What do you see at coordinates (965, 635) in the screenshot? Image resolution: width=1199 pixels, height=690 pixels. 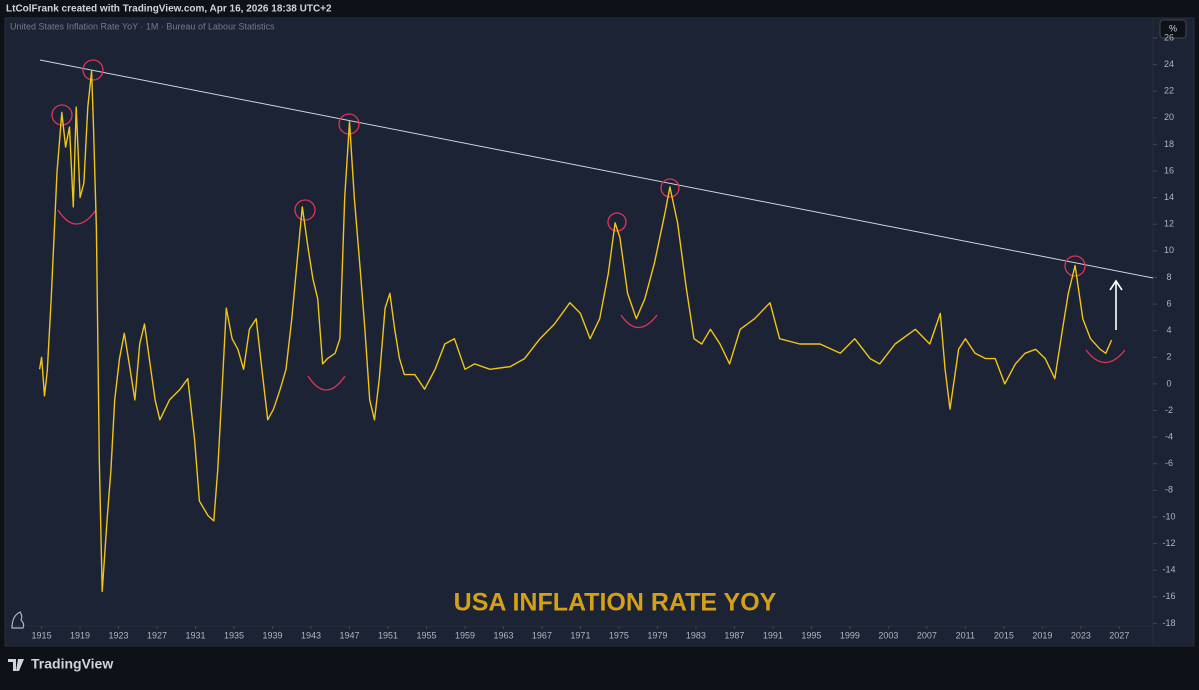 I see `x-tick-label: 2011` at bounding box center [965, 635].